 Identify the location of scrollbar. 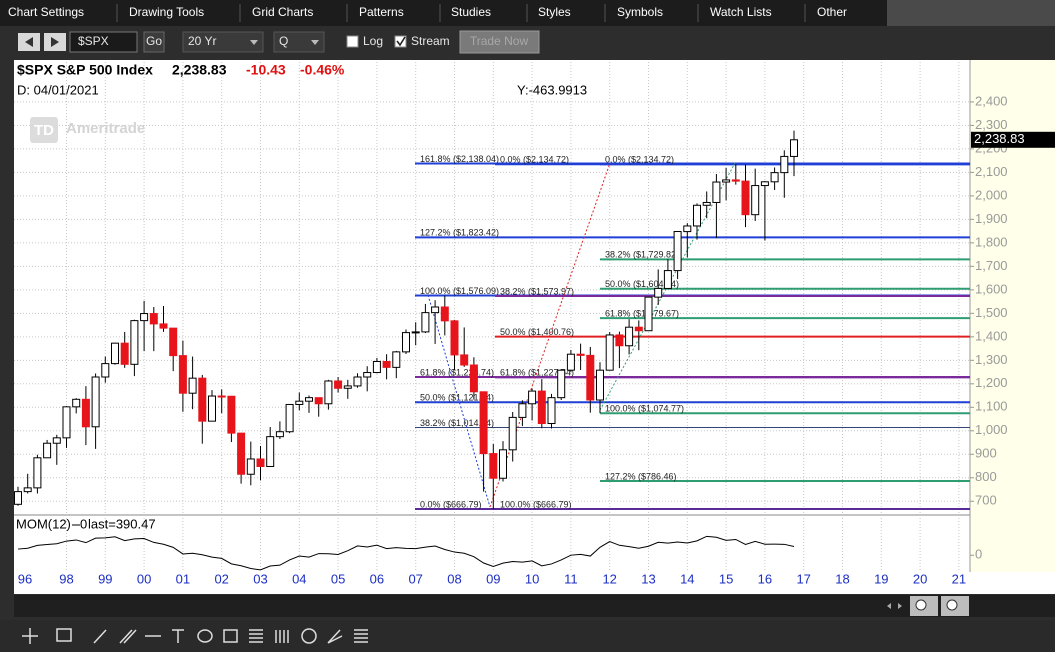
(534, 606).